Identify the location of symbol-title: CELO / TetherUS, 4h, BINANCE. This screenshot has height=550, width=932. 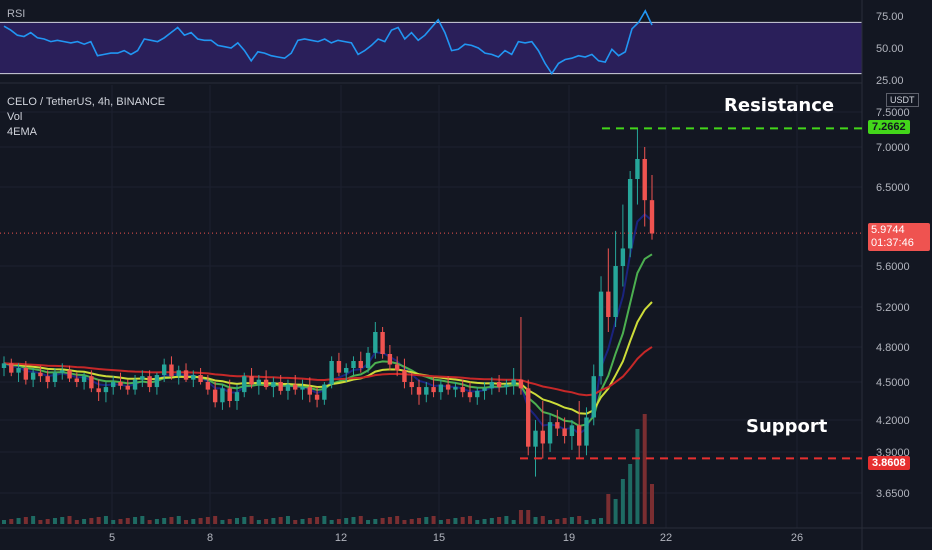
(86, 102).